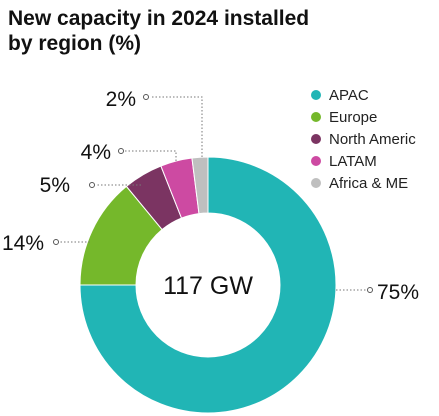  What do you see at coordinates (353, 161) in the screenshot?
I see `legend-label: LATAM` at bounding box center [353, 161].